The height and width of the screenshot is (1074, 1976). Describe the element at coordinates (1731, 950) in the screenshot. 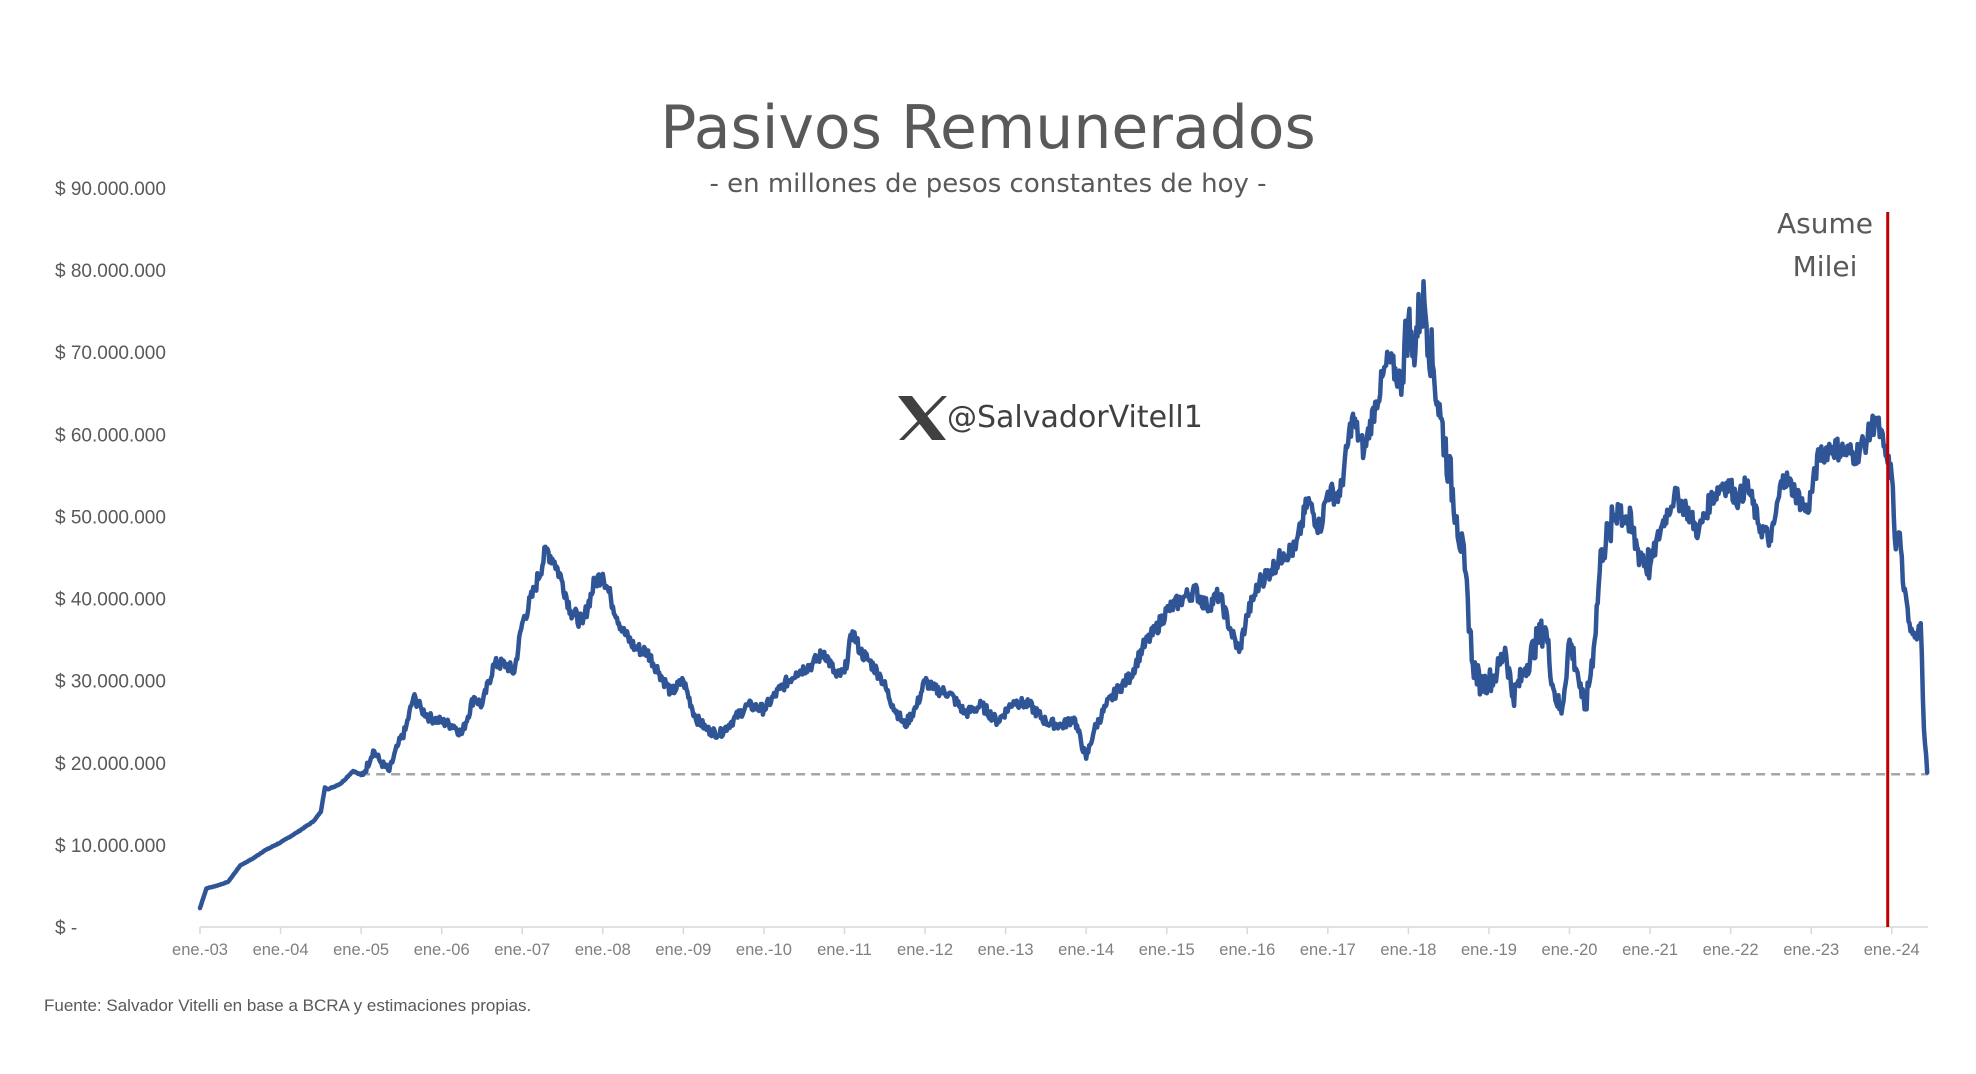

I see `x-tick-label: ene.-22` at that location.